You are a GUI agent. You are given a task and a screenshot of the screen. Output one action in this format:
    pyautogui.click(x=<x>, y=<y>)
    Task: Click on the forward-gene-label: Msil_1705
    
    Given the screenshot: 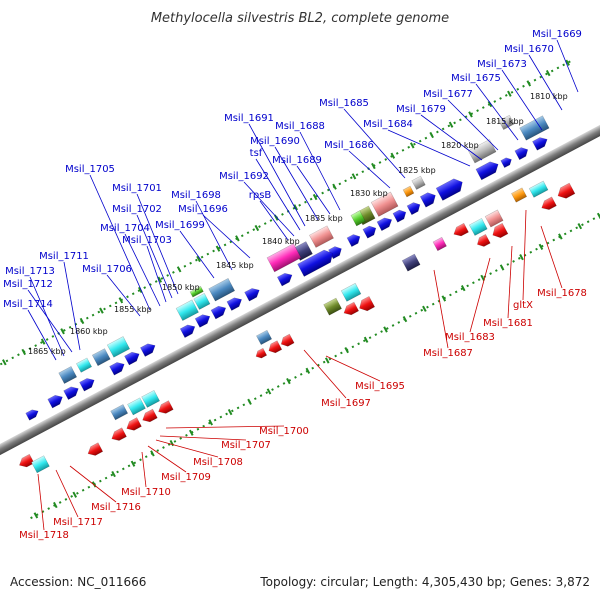 What is the action you would take?
    pyautogui.click(x=90, y=169)
    